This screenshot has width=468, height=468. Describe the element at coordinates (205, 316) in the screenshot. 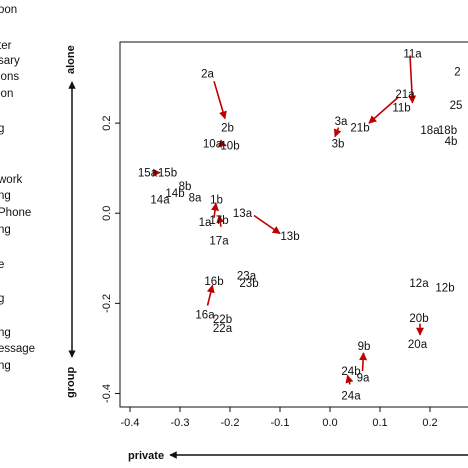

I see `point-label-16a: 16a` at that location.